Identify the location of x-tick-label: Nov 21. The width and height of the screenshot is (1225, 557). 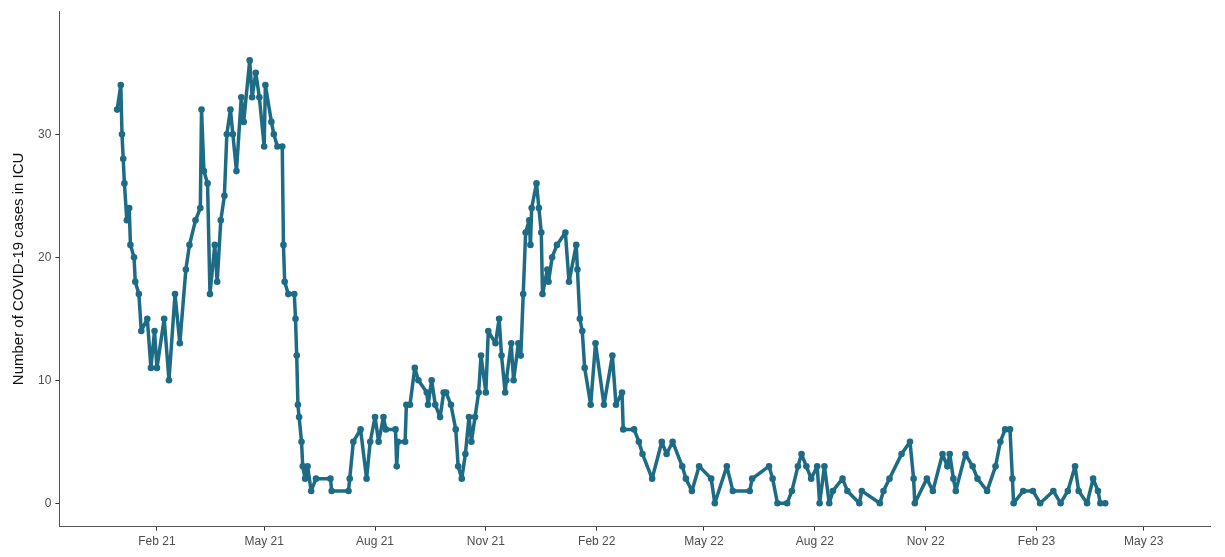
(486, 541).